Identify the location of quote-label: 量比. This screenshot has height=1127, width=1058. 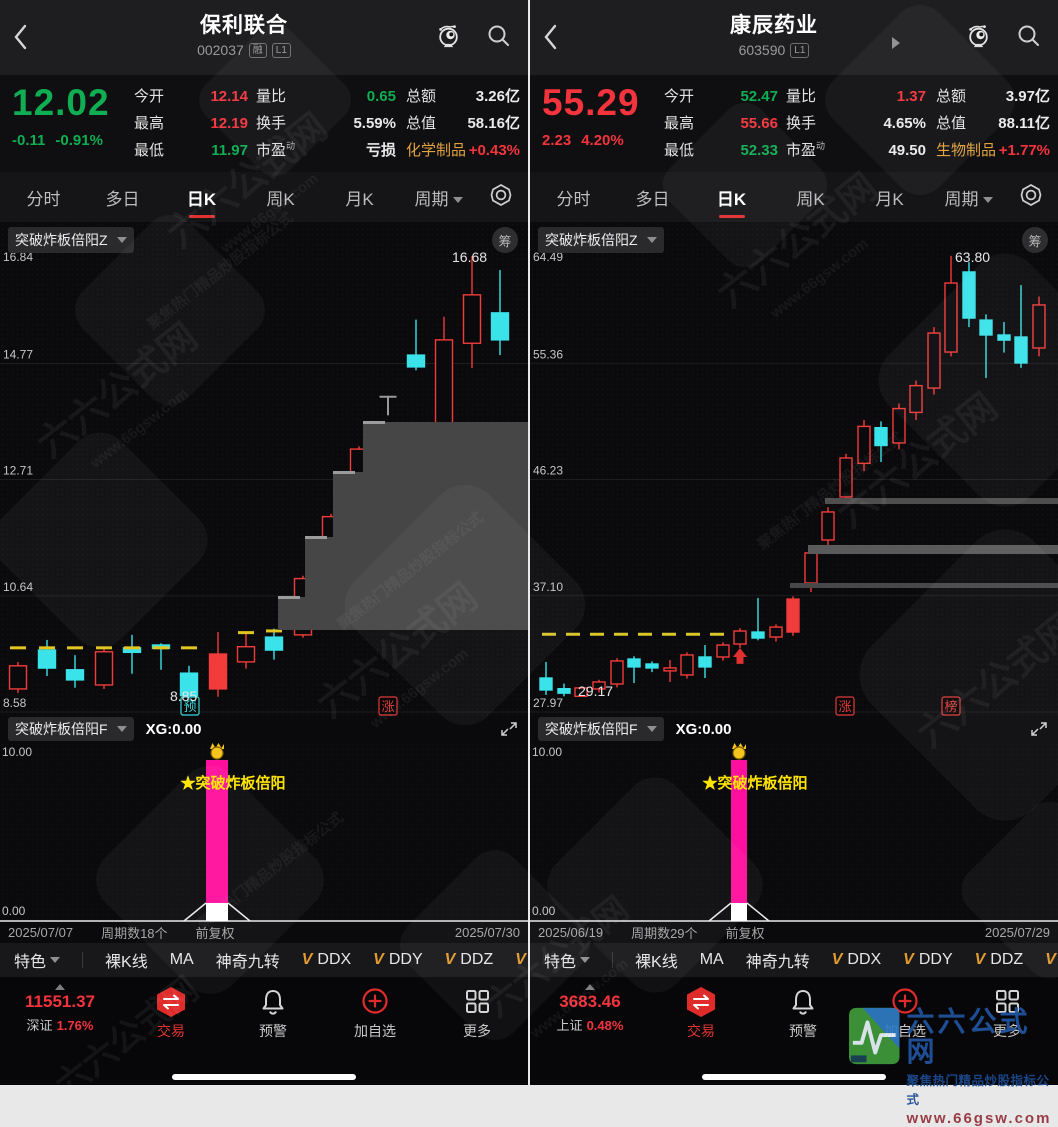
(271, 95).